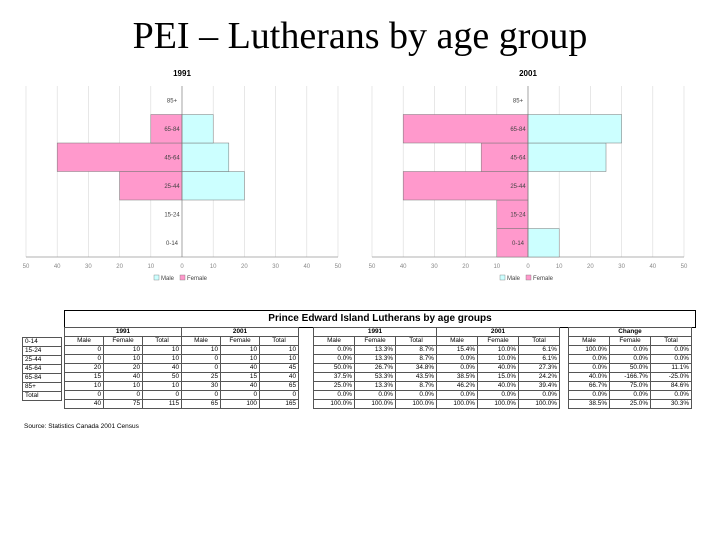  What do you see at coordinates (375, 386) in the screenshot?
I see `cell-value: 13.3%` at bounding box center [375, 386].